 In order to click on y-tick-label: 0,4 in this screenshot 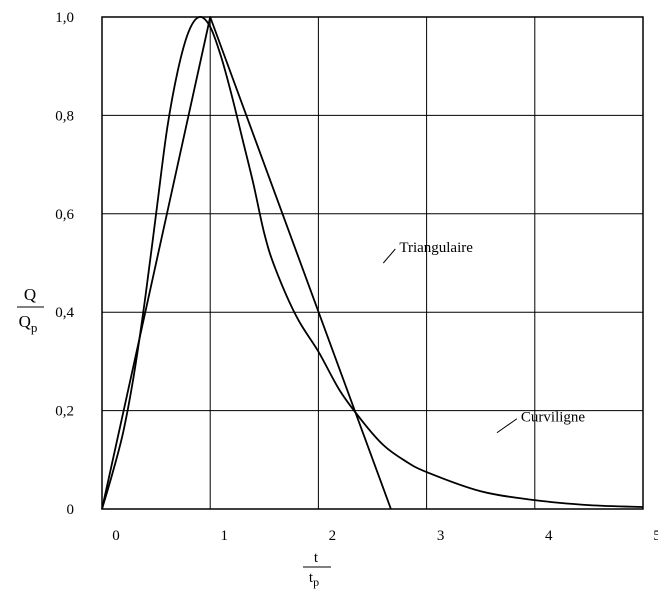, I will do `click(64, 313)`.